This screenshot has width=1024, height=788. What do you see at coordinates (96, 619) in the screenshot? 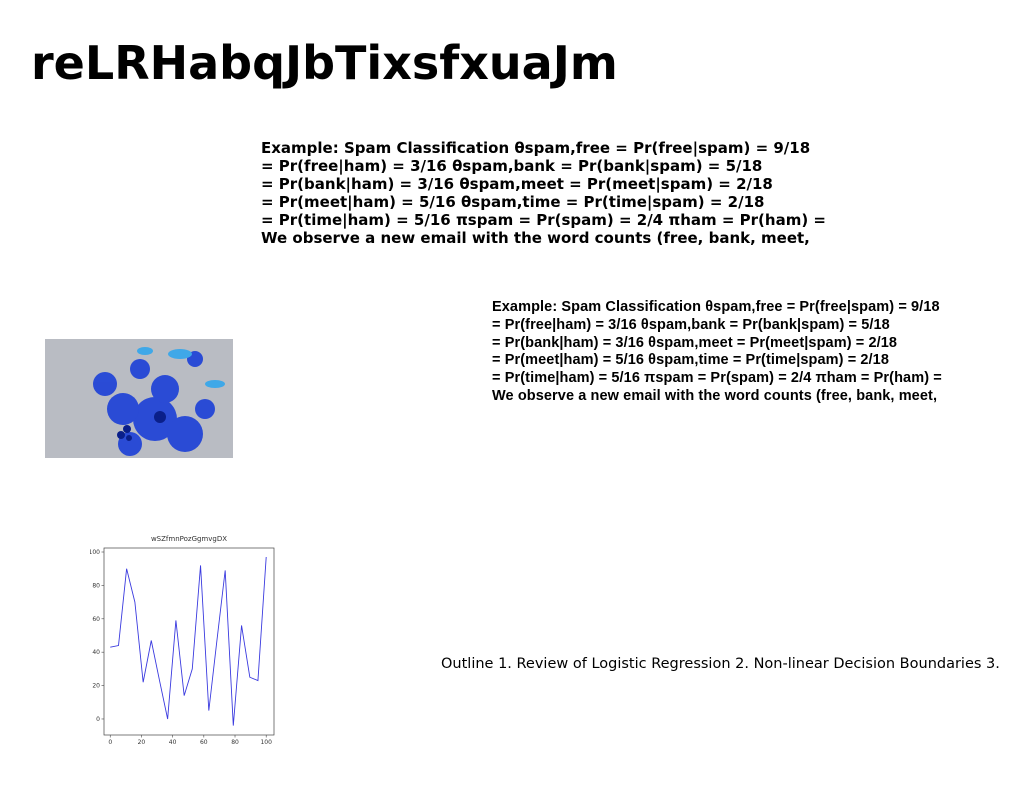
I see `y-tick-label: 60` at bounding box center [96, 619].